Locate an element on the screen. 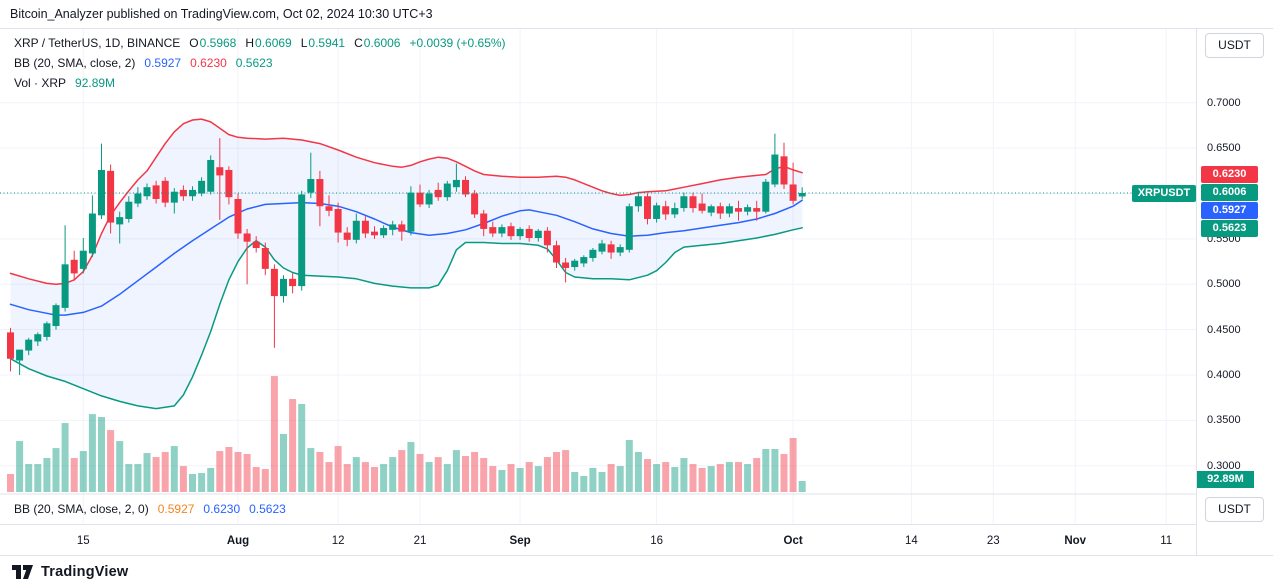 The width and height of the screenshot is (1273, 588). open-value: O 0.5968 is located at coordinates (213, 43).